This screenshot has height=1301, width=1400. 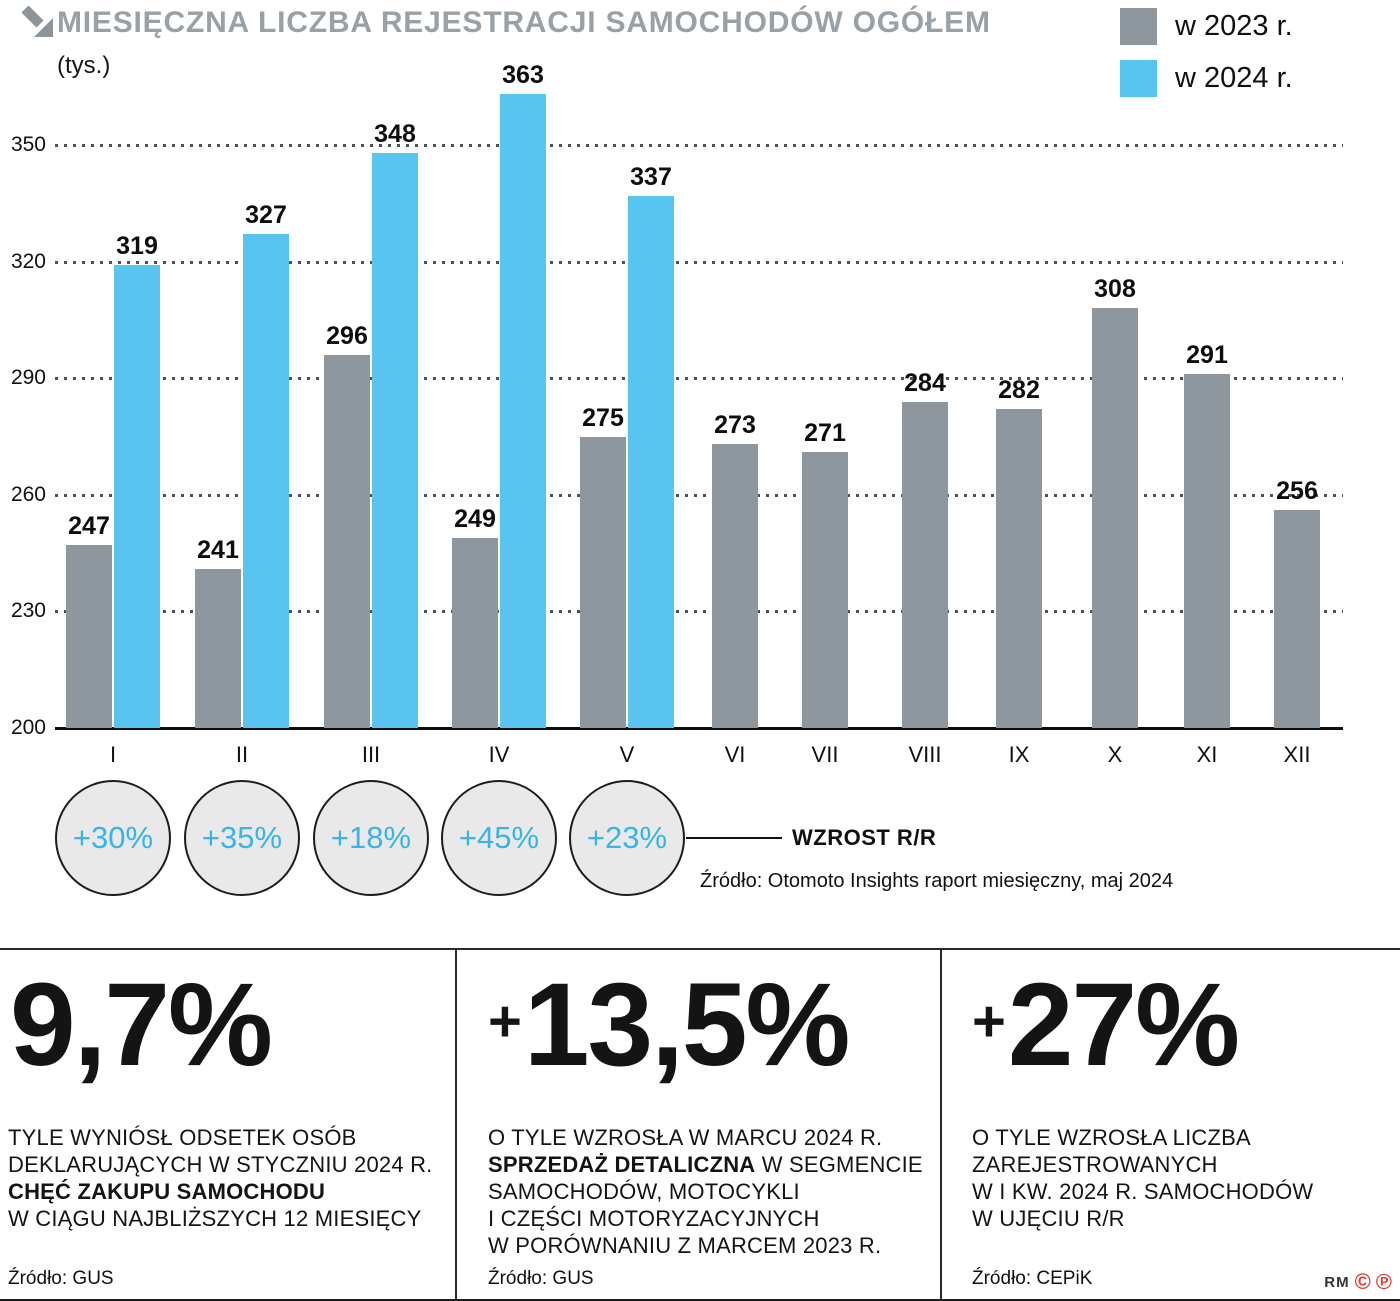 I want to click on stat-value: 9,7%, so click(x=223, y=1025).